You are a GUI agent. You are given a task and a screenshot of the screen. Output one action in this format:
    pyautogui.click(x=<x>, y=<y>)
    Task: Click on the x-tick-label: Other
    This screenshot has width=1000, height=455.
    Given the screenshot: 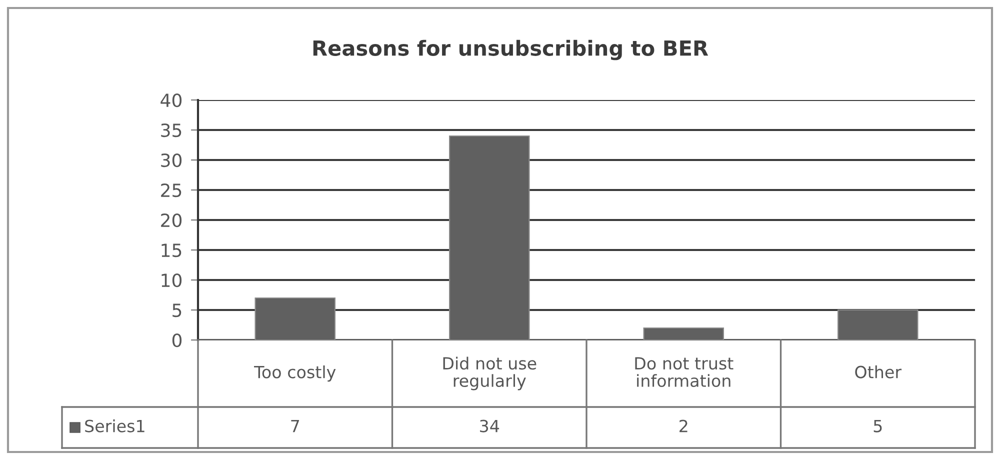 What is the action you would take?
    pyautogui.click(x=878, y=371)
    